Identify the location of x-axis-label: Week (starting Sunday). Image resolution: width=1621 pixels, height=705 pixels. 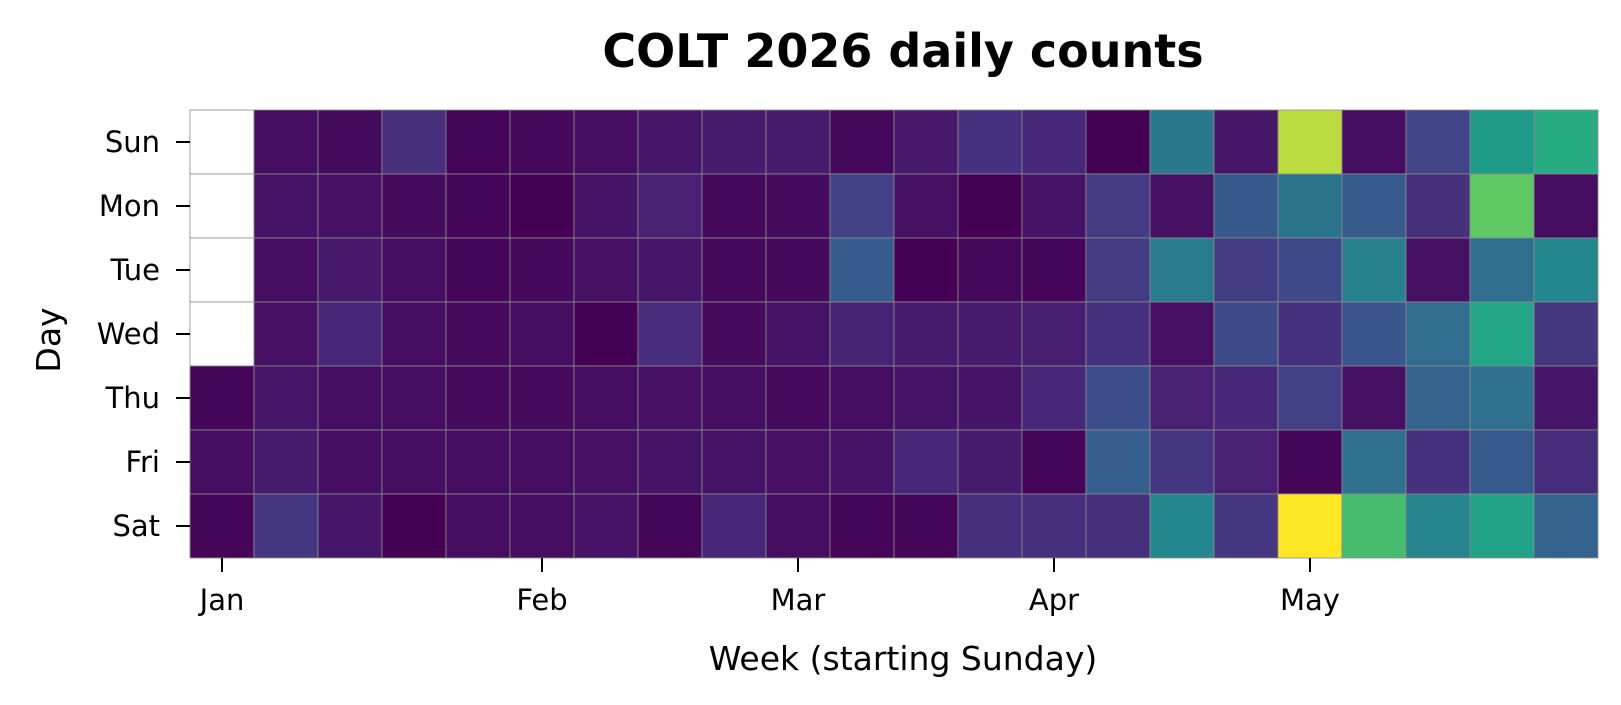
(903, 658).